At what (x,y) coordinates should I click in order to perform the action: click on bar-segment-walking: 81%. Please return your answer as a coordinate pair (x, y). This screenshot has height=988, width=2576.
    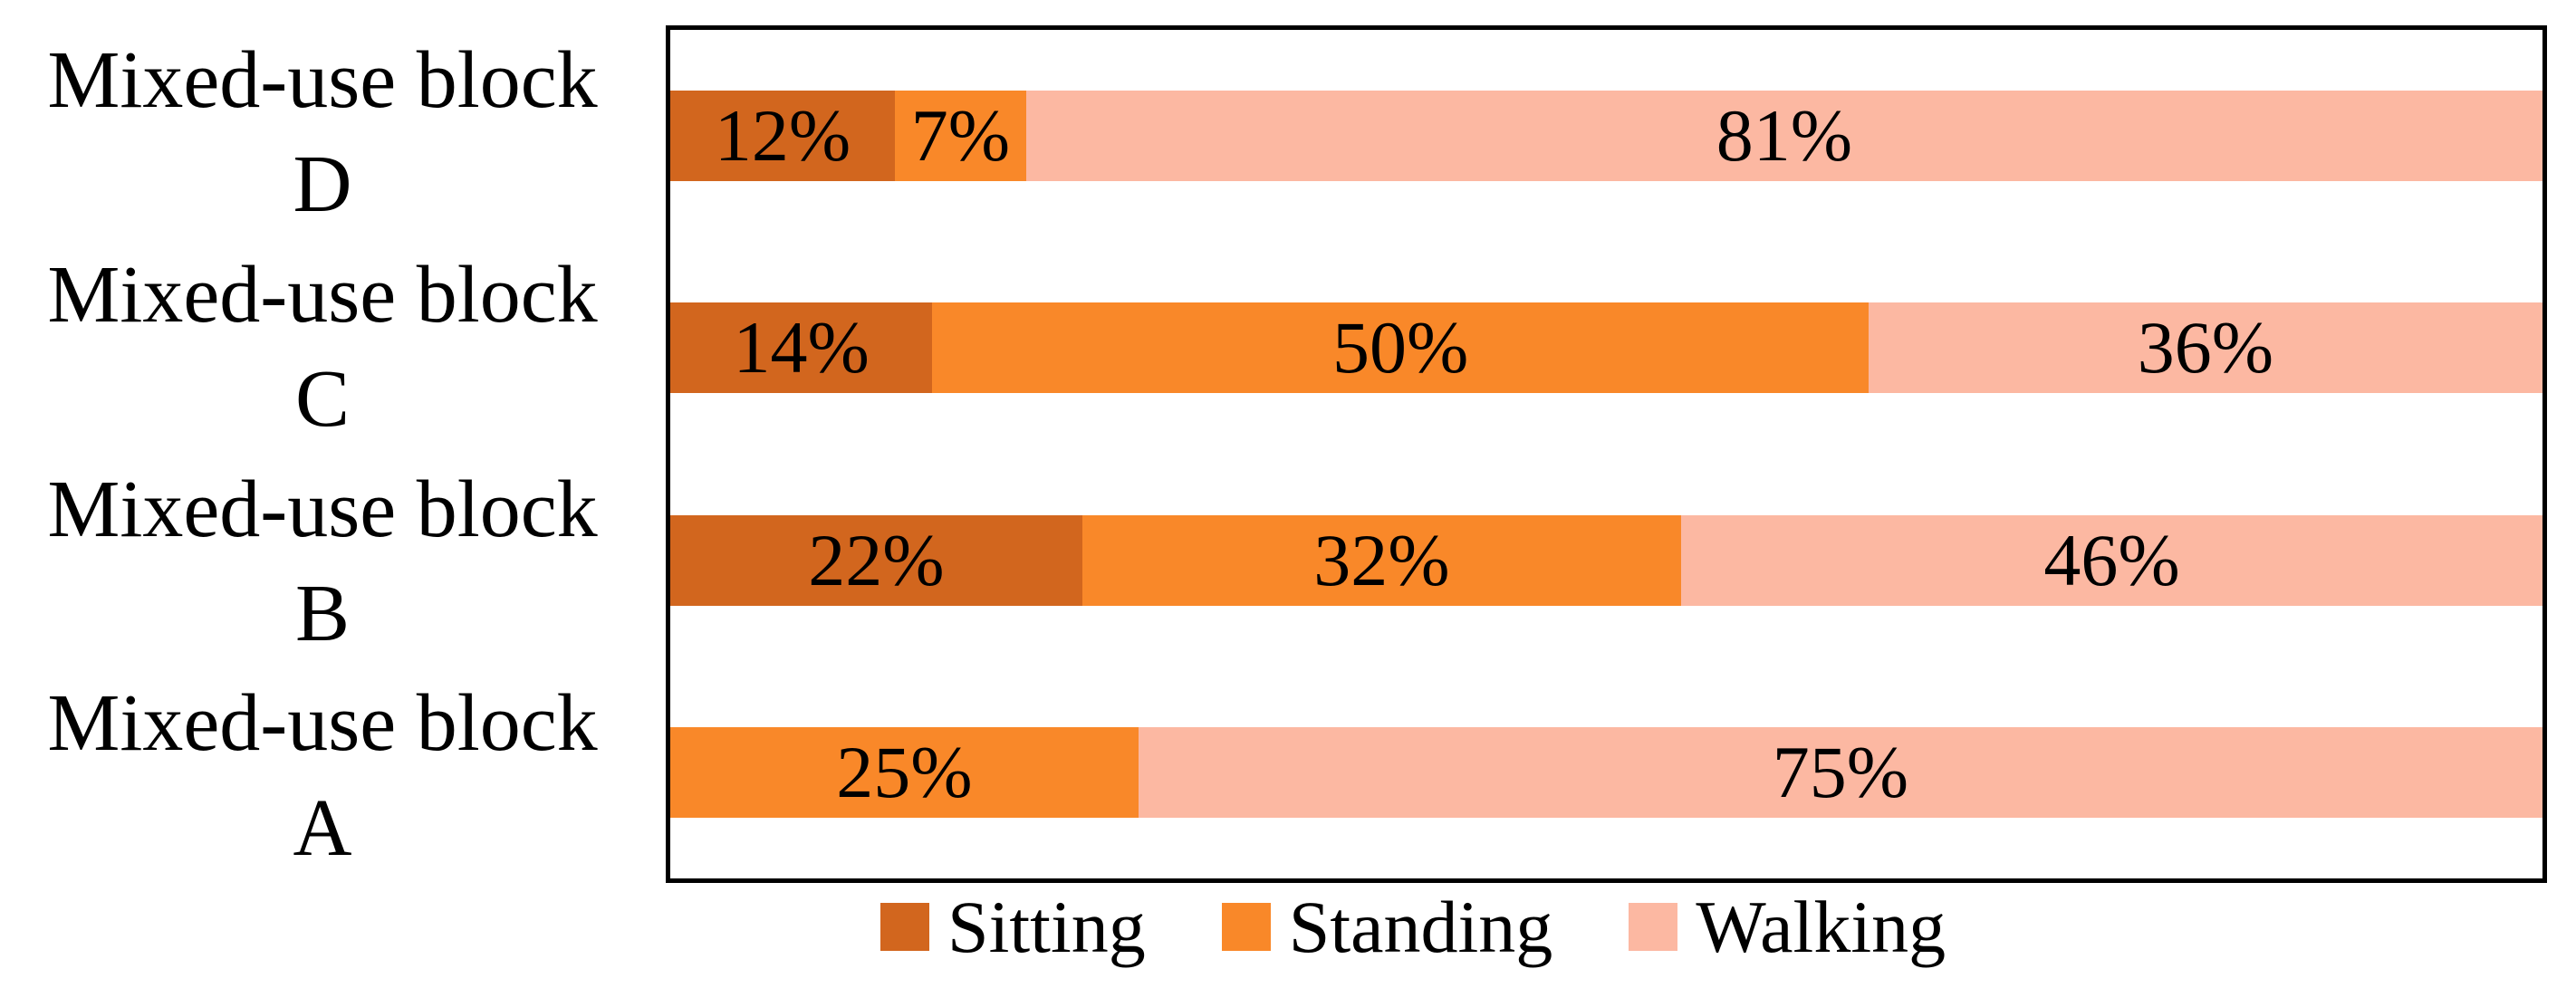
    Looking at the image, I should click on (1783, 136).